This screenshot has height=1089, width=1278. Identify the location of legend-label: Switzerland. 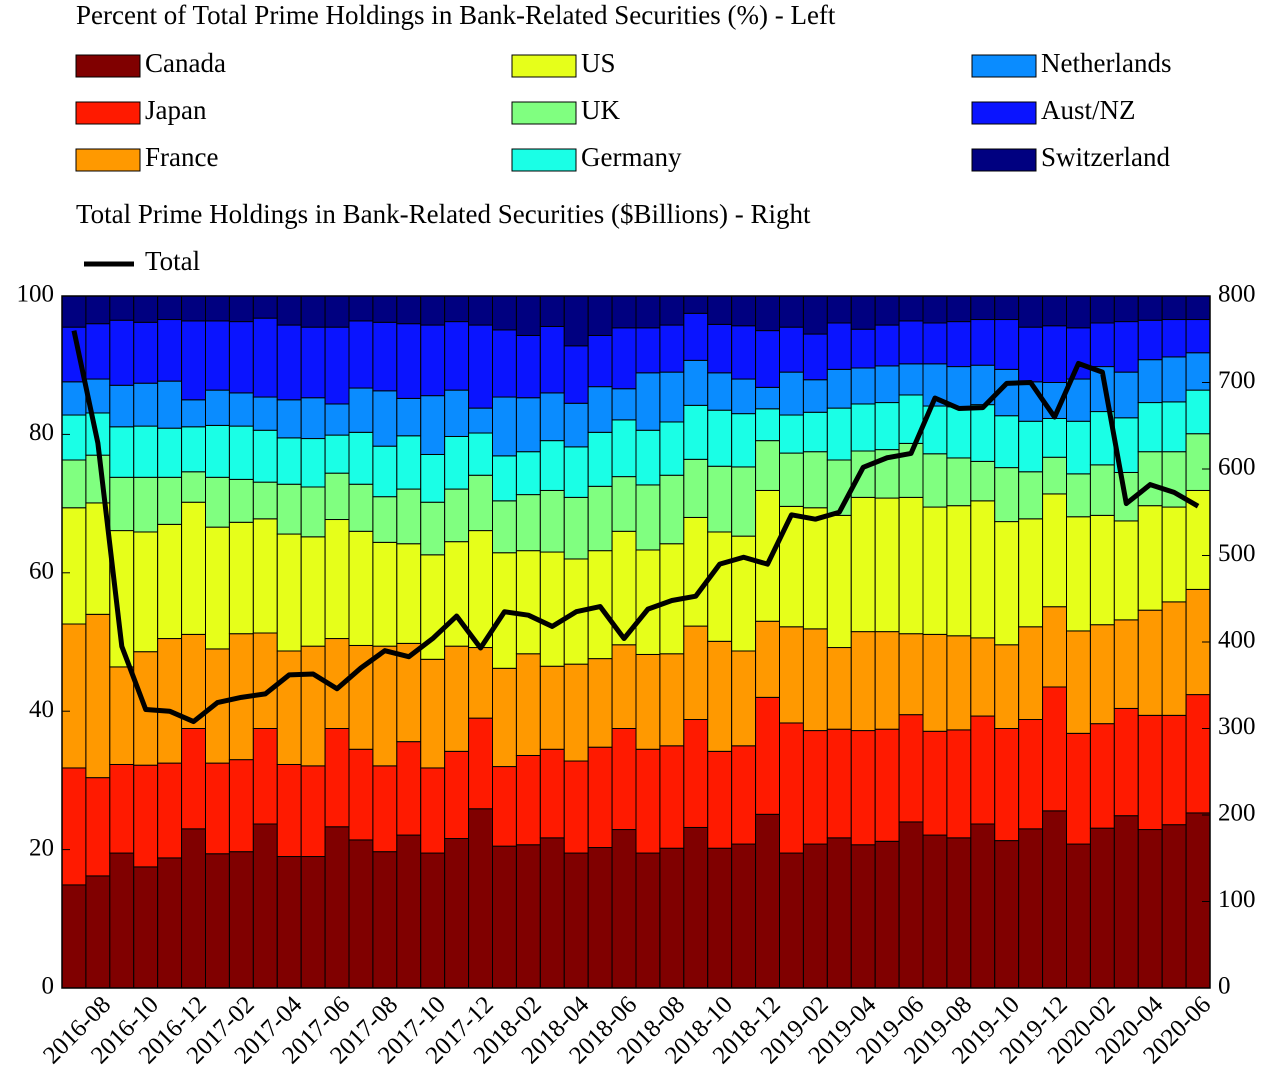
(1105, 157).